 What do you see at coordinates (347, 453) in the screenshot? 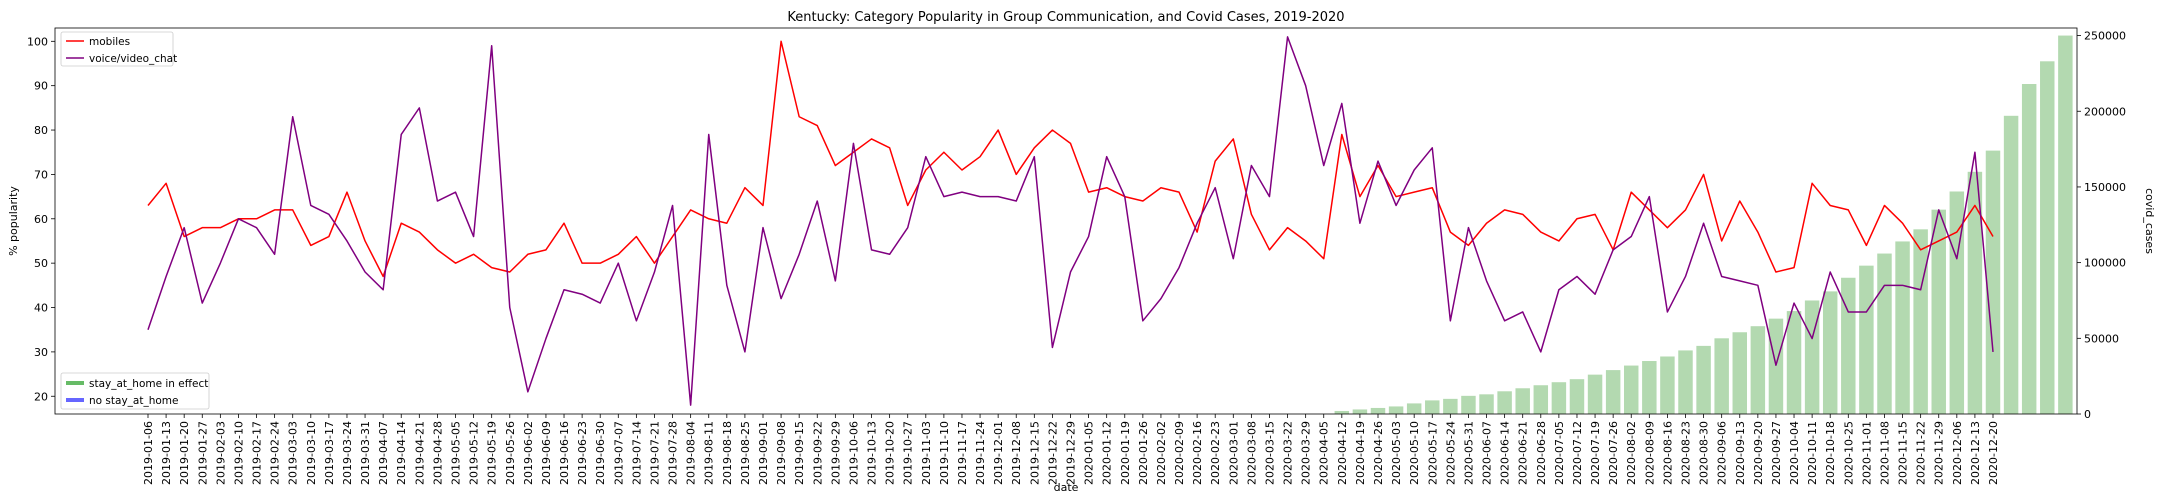
I see `x-tick-label: 2019-03-24` at bounding box center [347, 453].